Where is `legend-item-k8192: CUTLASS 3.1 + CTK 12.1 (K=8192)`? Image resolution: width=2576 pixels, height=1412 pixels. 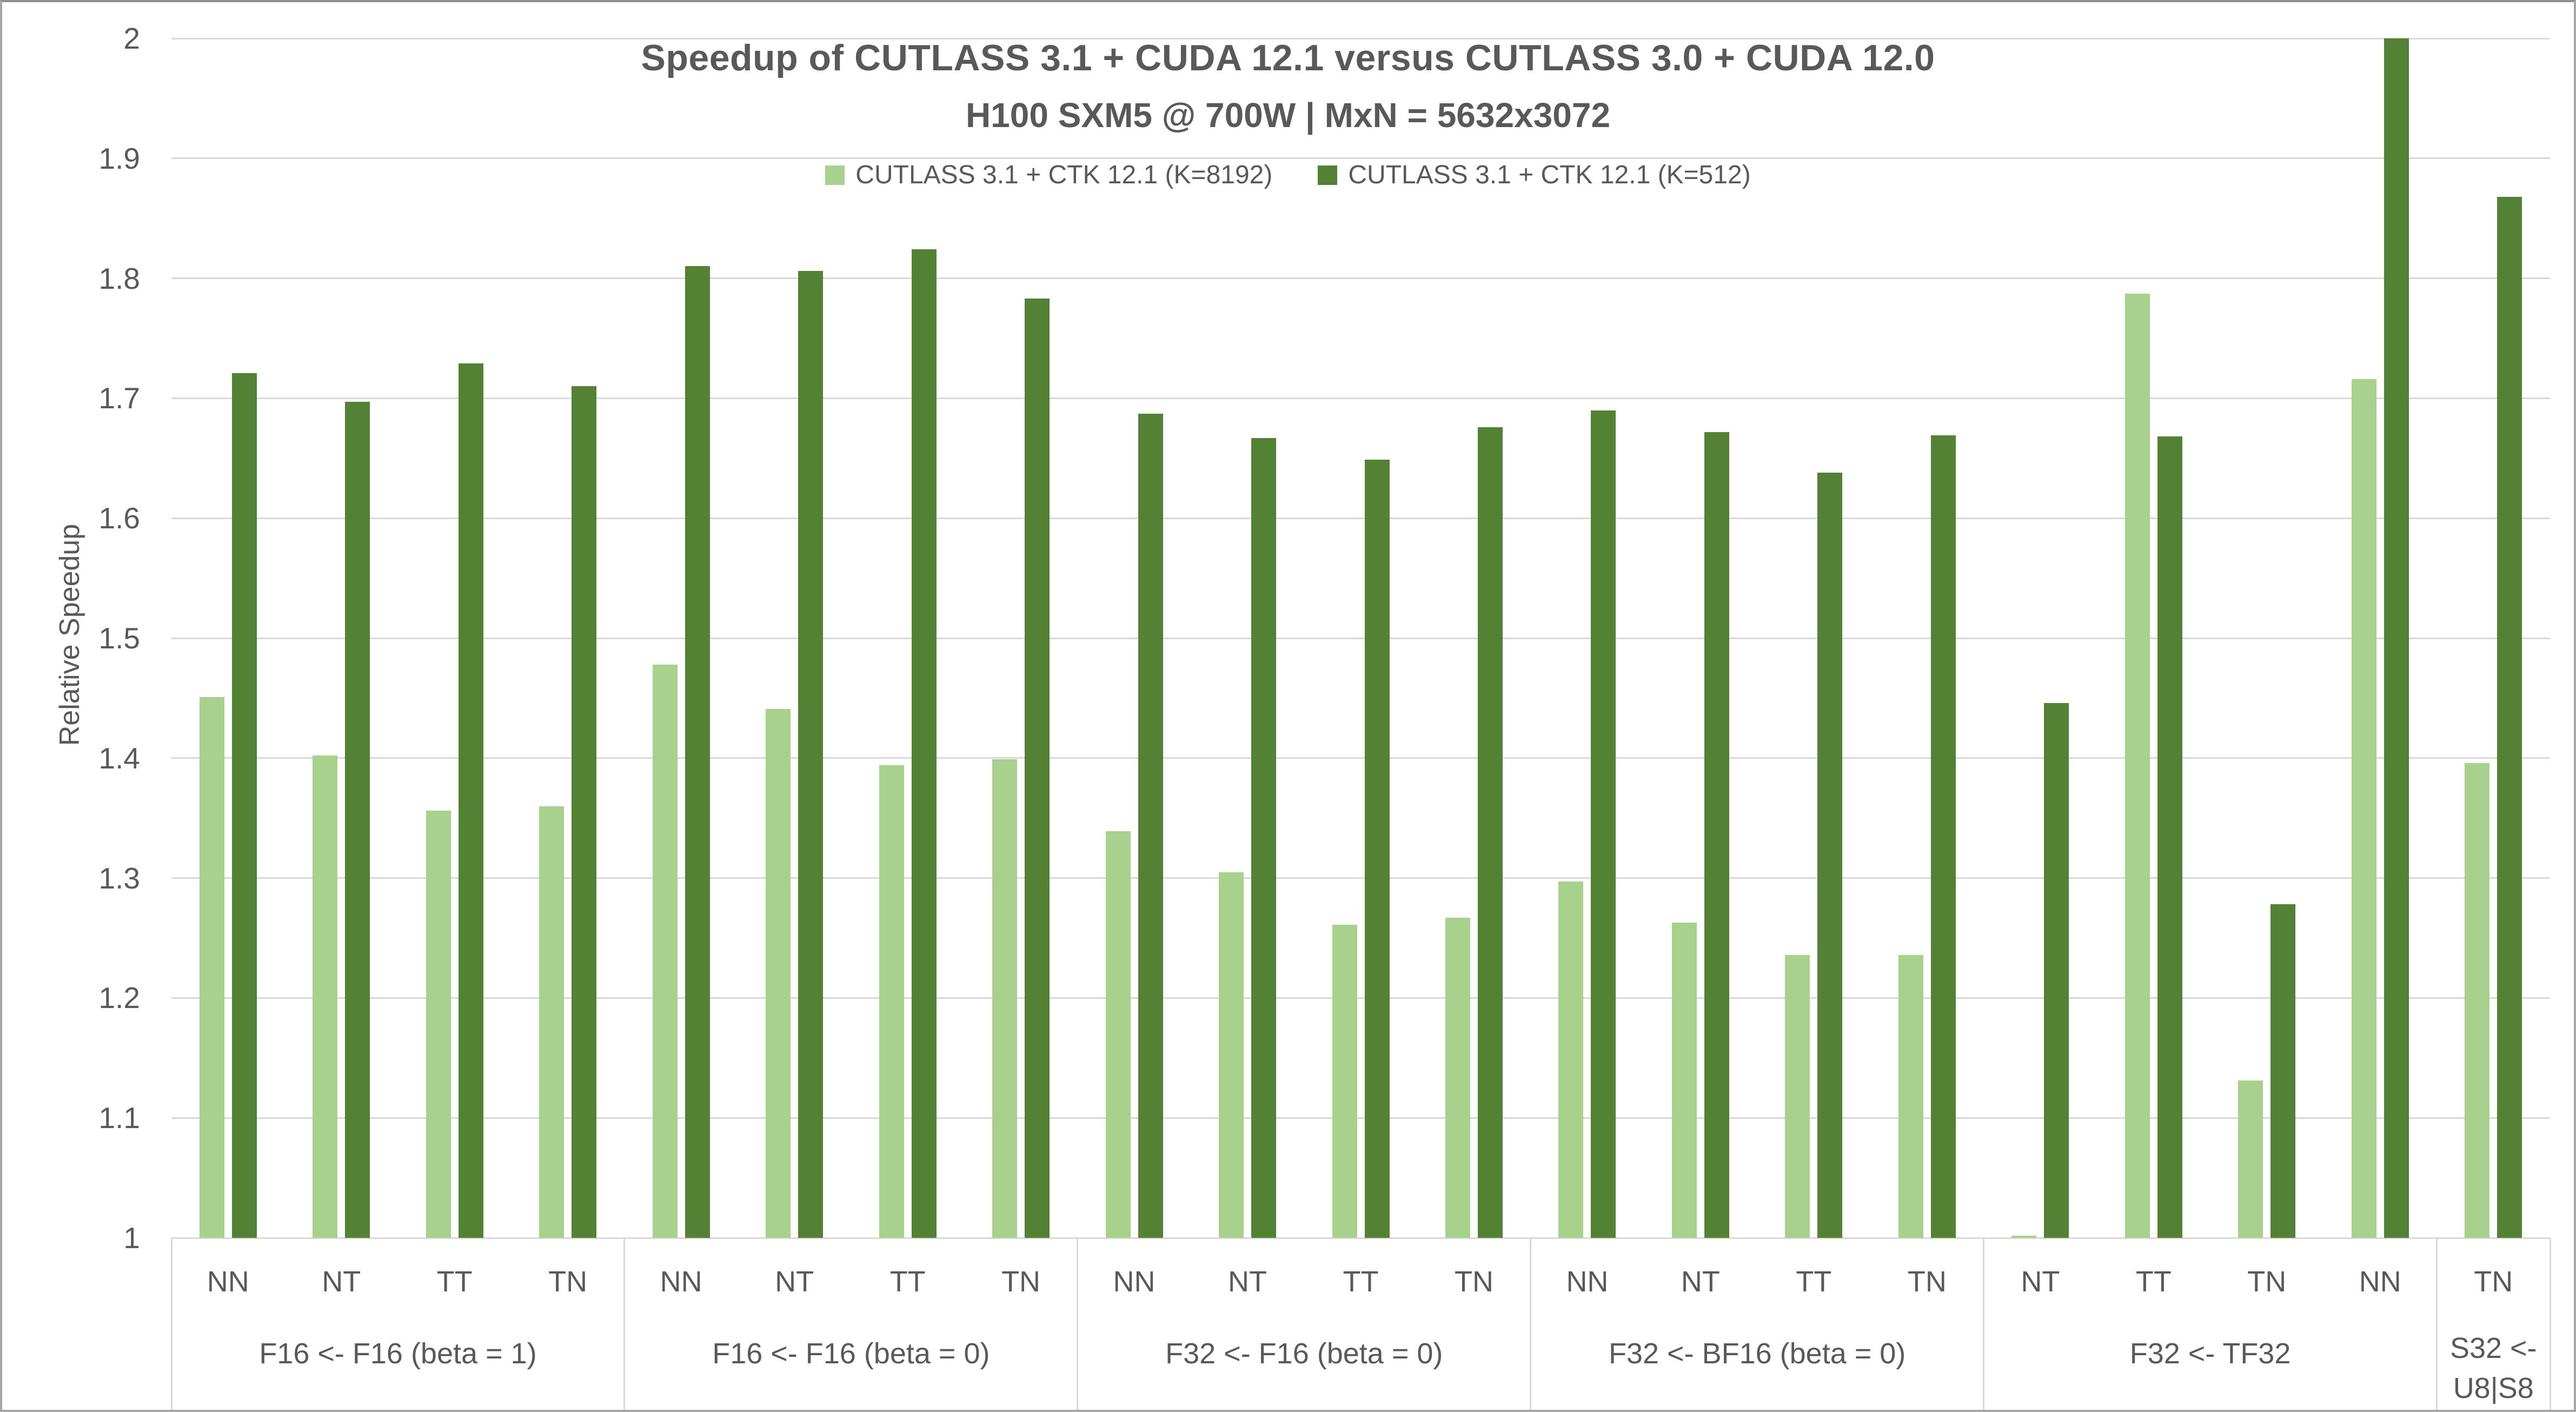 legend-item-k8192: CUTLASS 3.1 + CTK 12.1 (K=8192) is located at coordinates (1048, 175).